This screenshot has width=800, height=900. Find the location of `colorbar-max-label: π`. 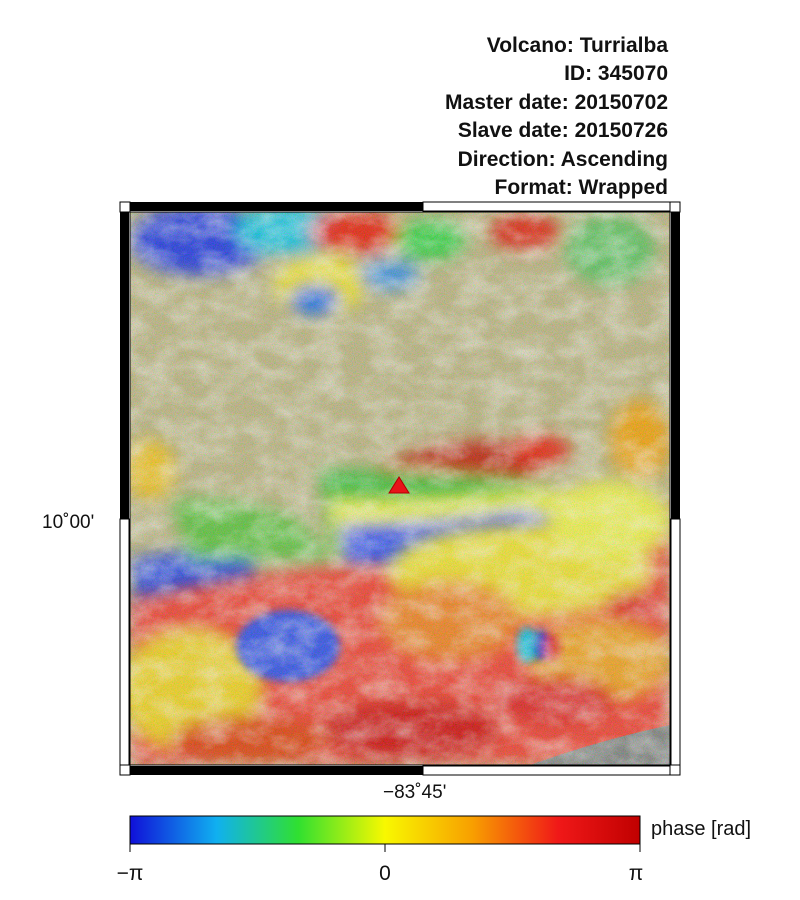

colorbar-max-label: π is located at coordinates (636, 873).